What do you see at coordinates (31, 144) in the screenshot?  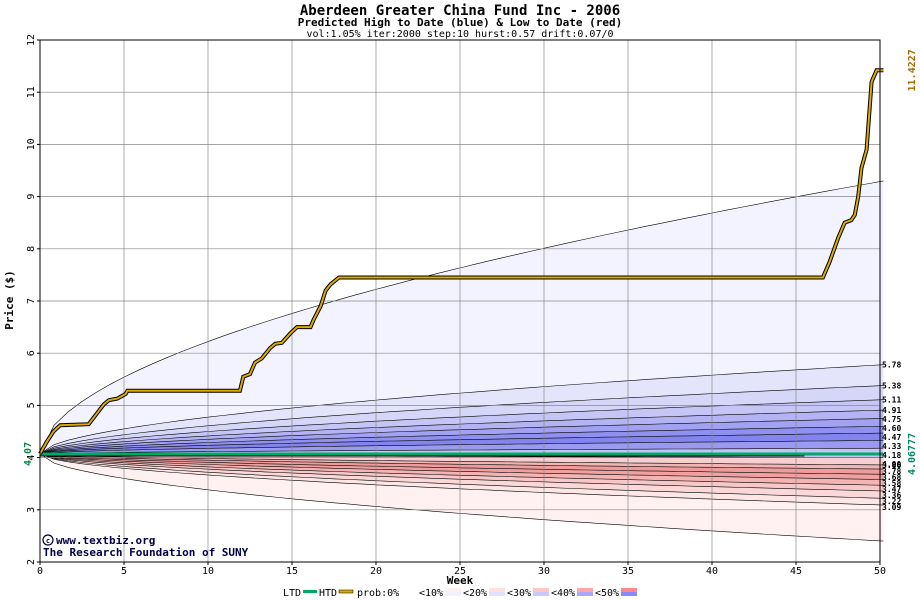 I see `y-tick-label: 10` at bounding box center [31, 144].